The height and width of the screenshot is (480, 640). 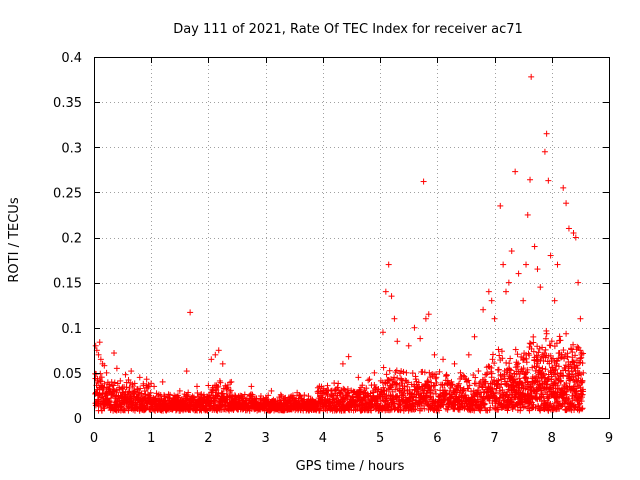 I want to click on x-tick-label: 2, so click(x=208, y=438).